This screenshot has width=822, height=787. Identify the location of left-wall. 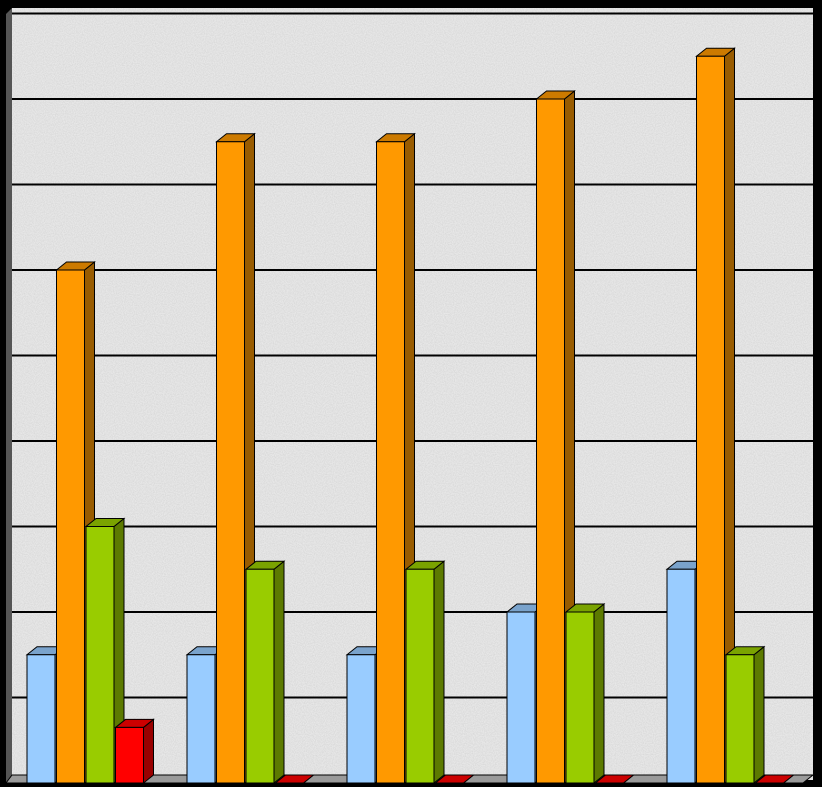
(9, 395).